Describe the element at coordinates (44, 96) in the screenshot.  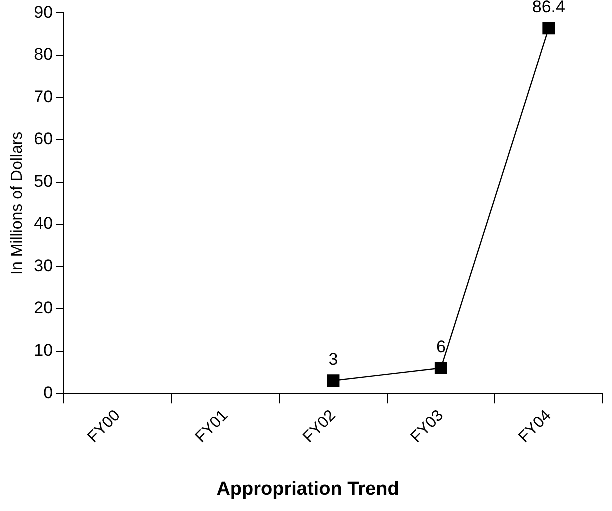
I see `y-tick-label: 70` at that location.